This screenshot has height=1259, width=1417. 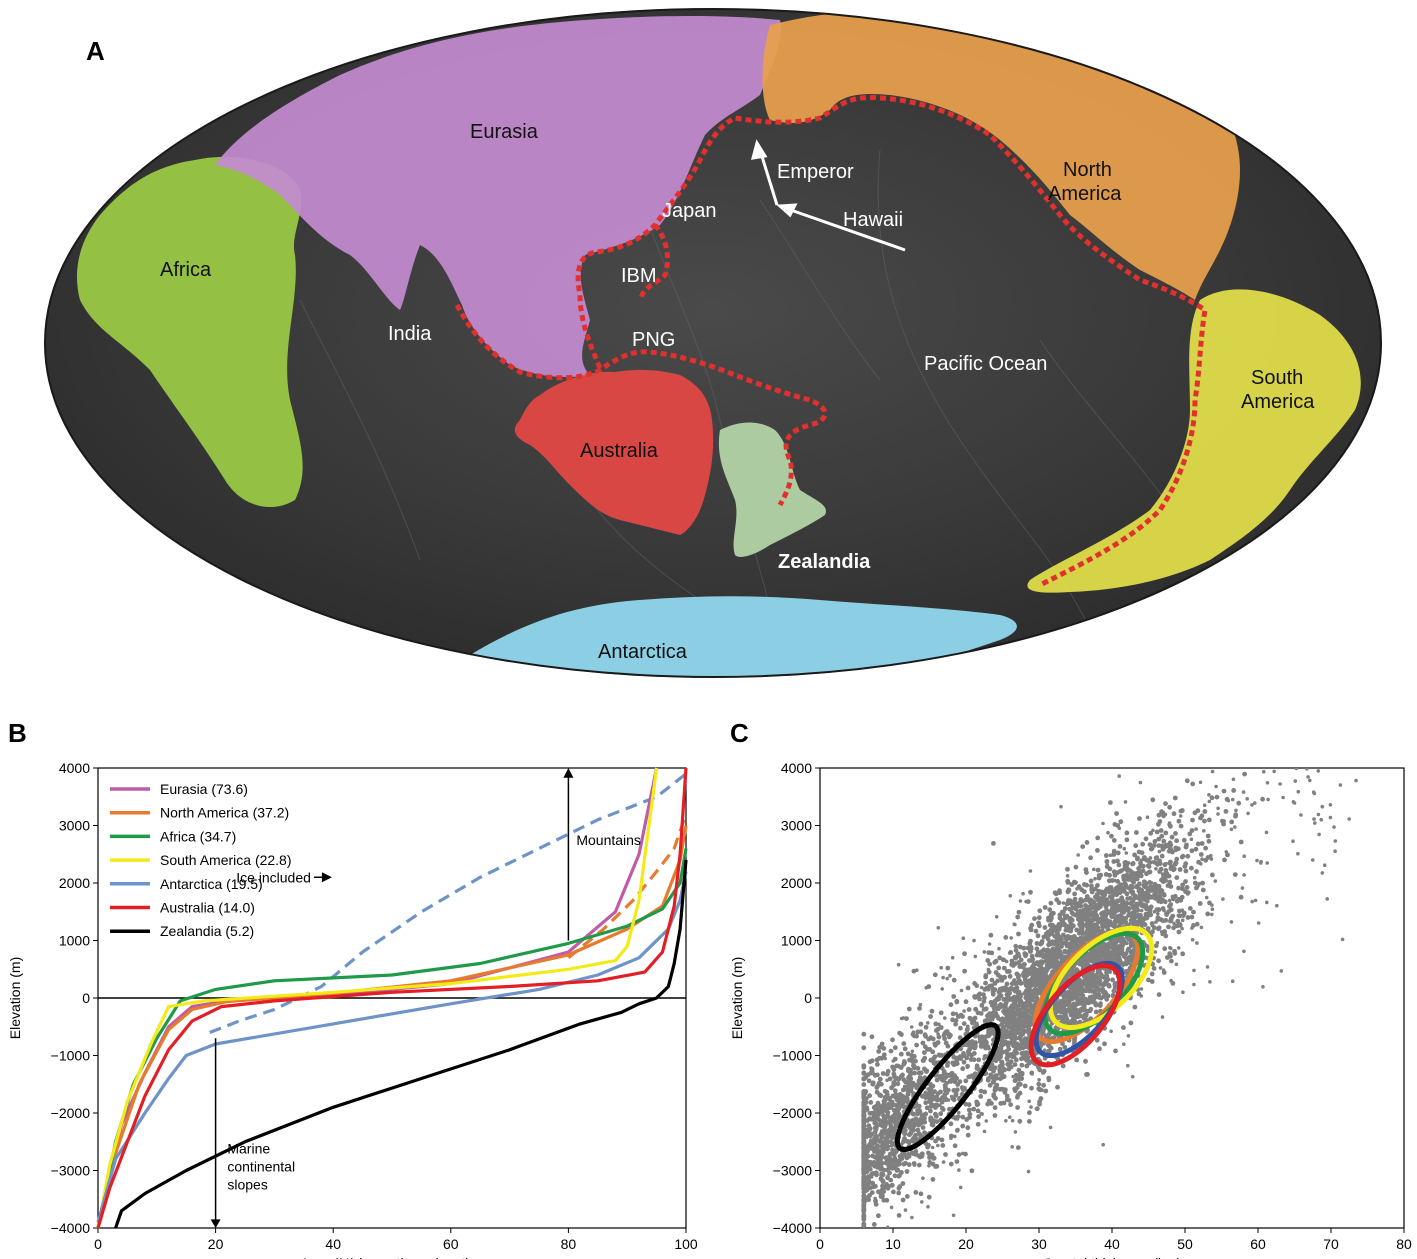 I want to click on label-india: India, so click(x=410, y=334).